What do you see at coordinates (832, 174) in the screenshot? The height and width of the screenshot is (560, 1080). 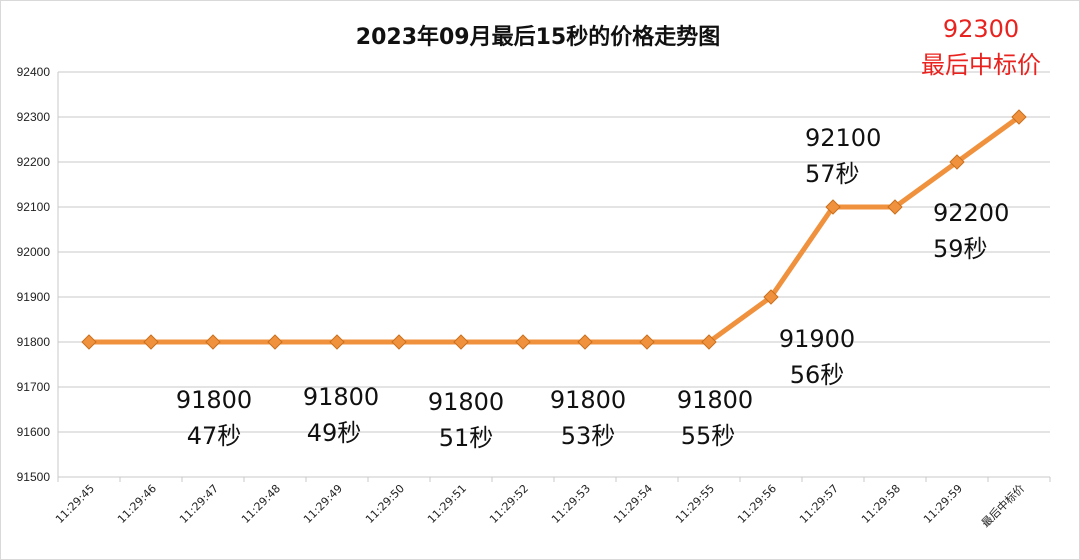 I see `annotation-57-time: 57秒` at bounding box center [832, 174].